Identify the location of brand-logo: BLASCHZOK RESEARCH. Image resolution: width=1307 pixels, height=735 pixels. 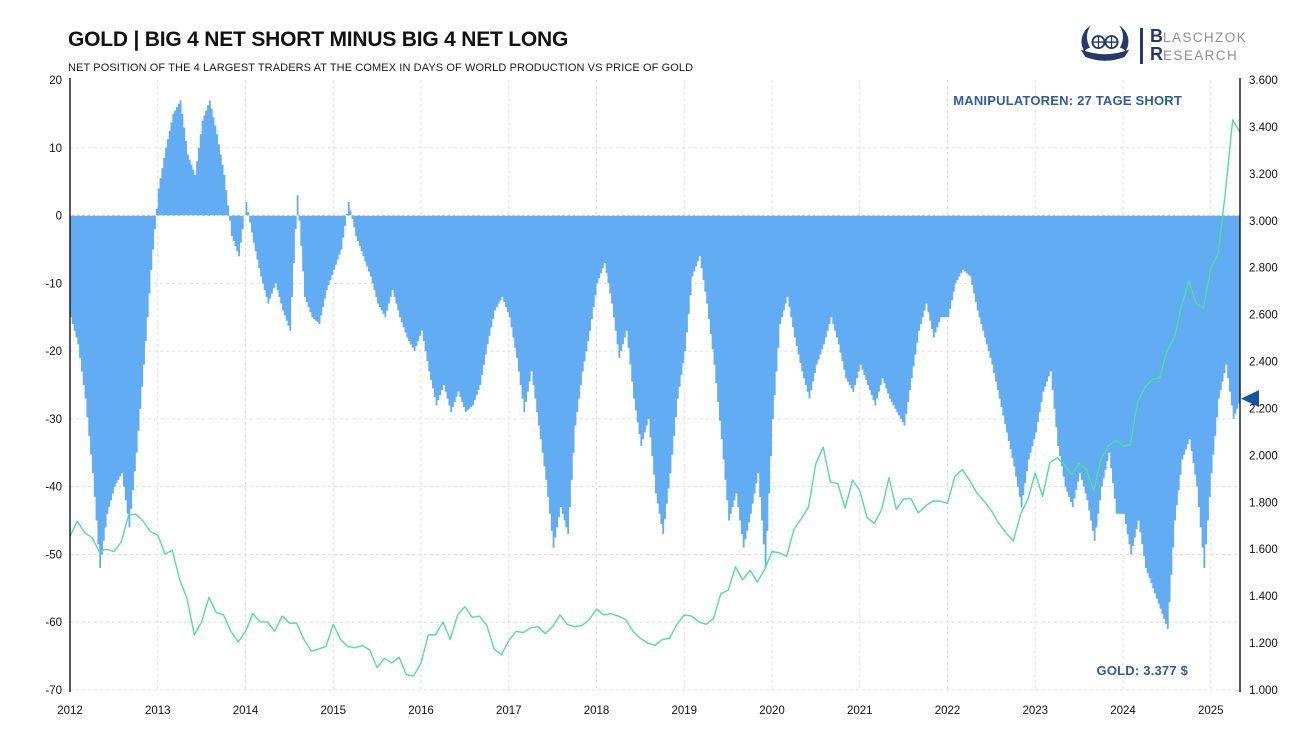
(1162, 45).